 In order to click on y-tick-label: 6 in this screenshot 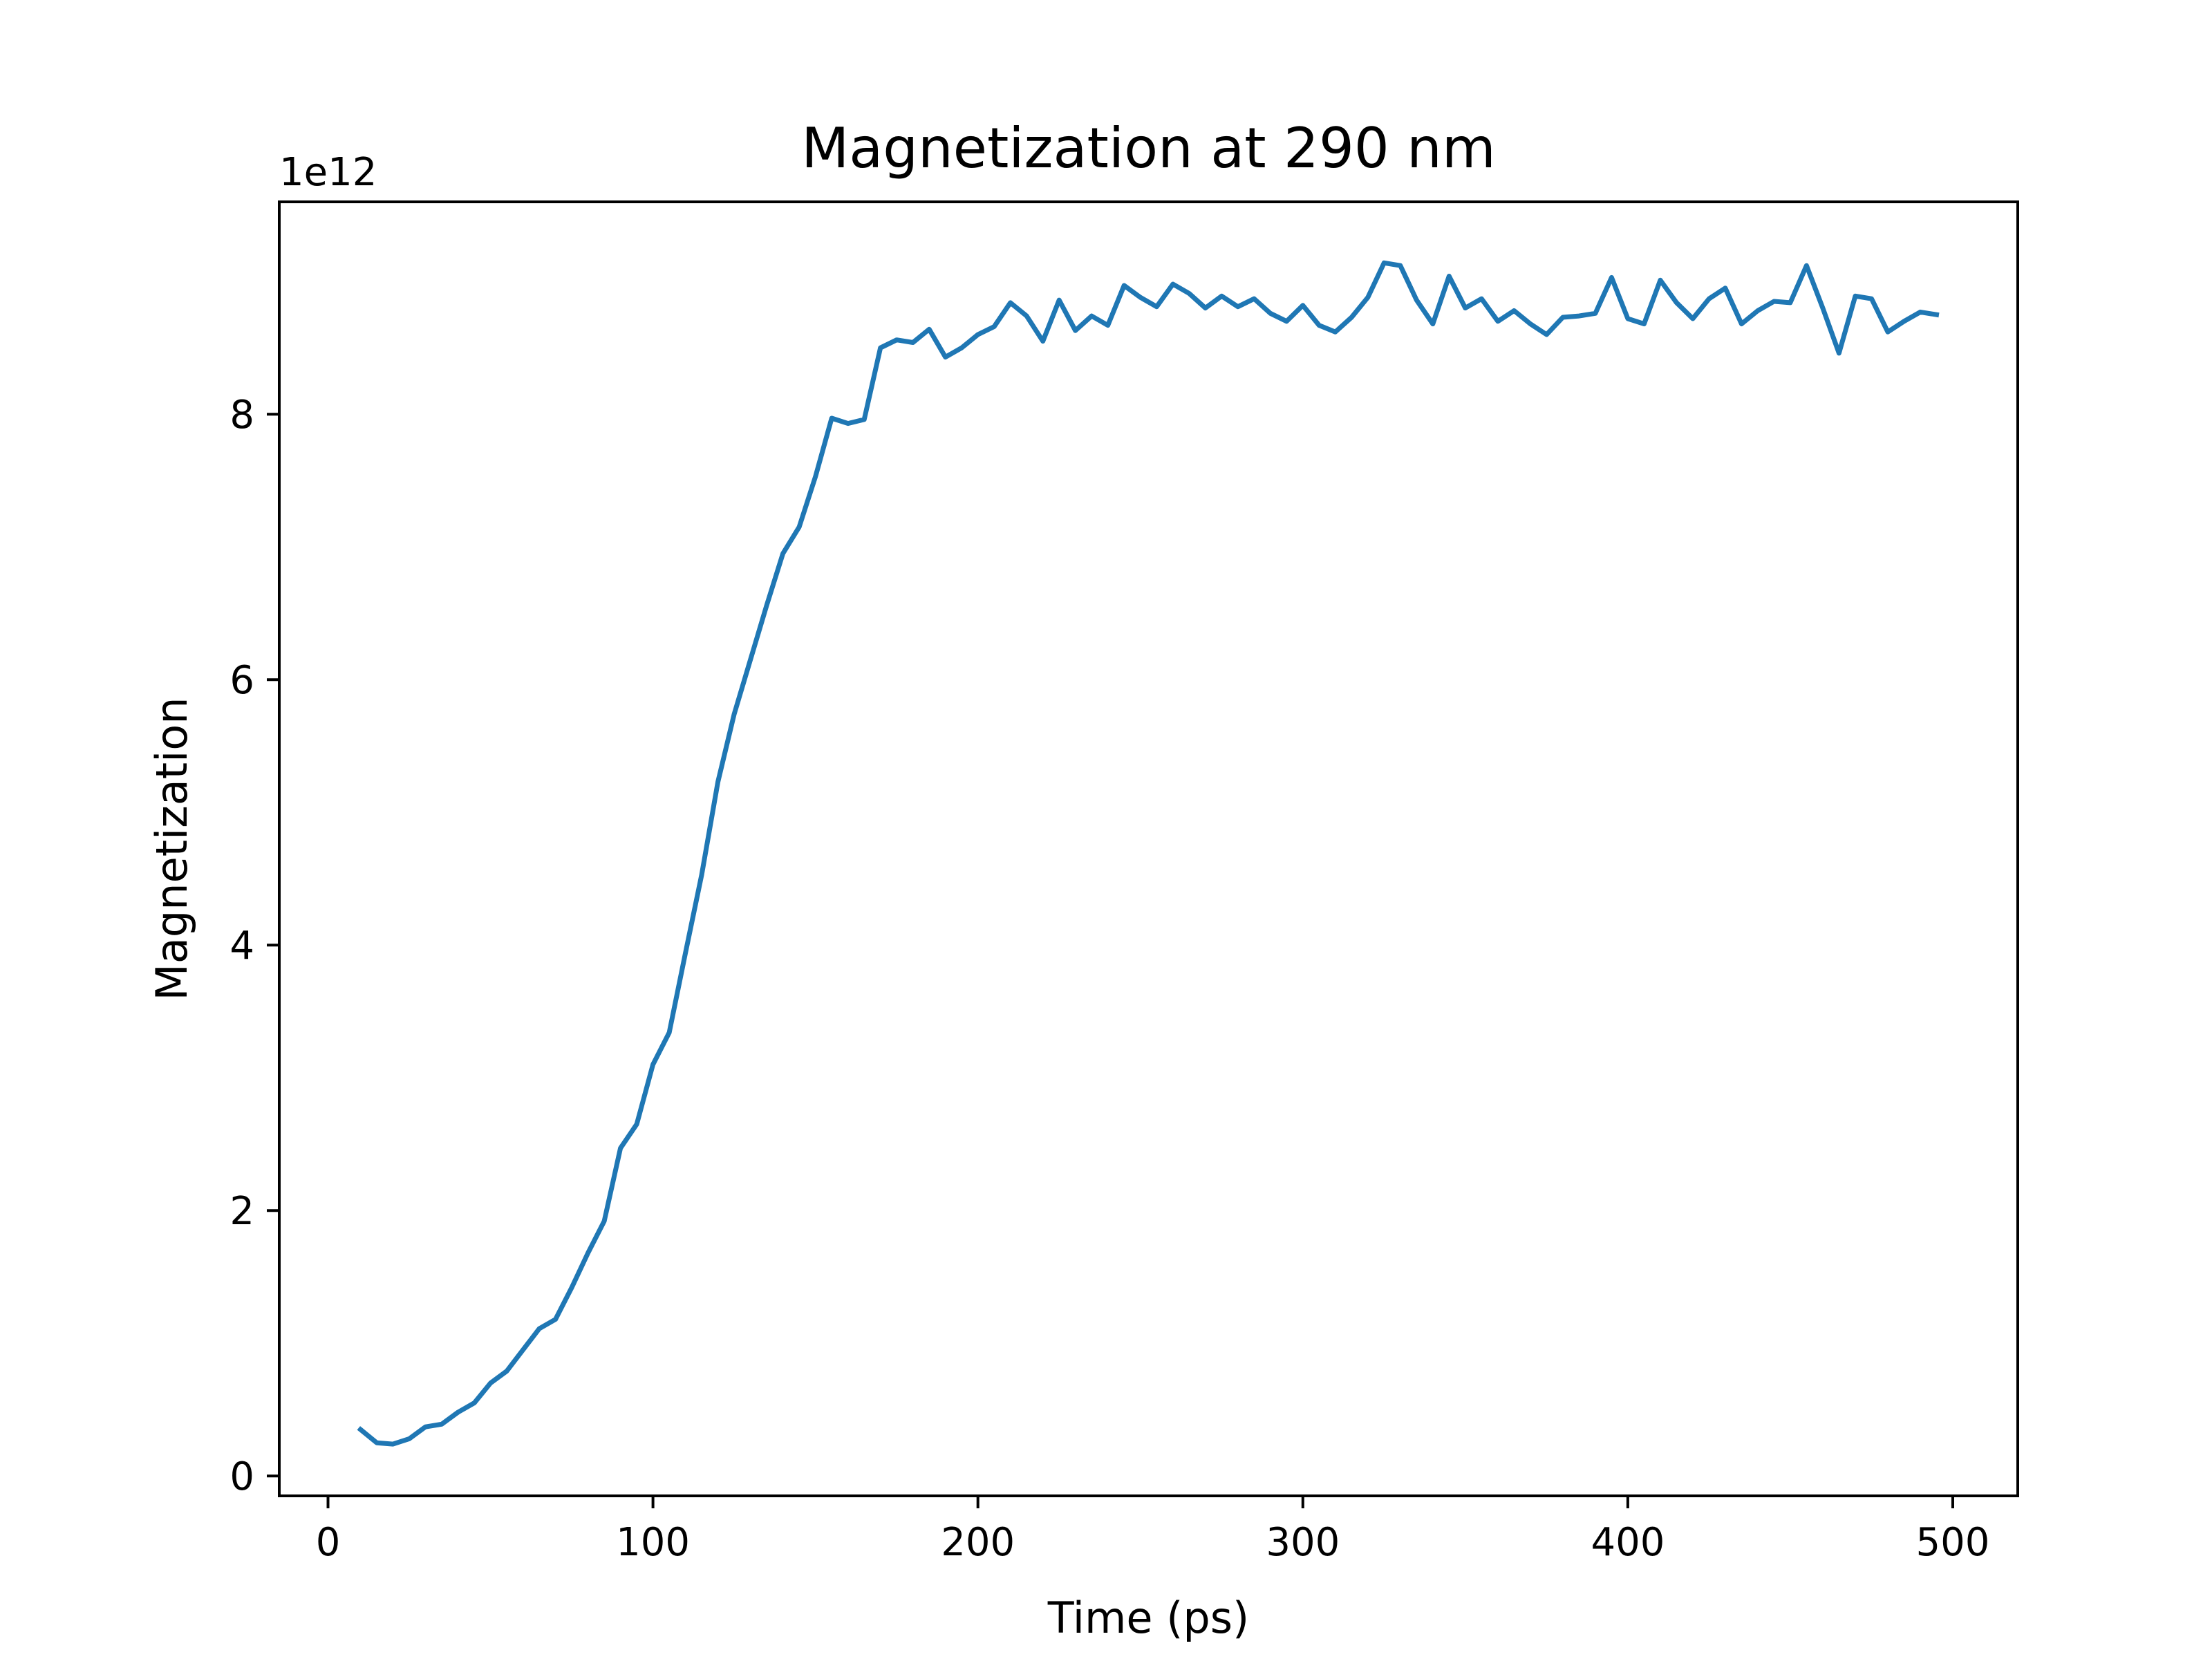, I will do `click(242, 680)`.